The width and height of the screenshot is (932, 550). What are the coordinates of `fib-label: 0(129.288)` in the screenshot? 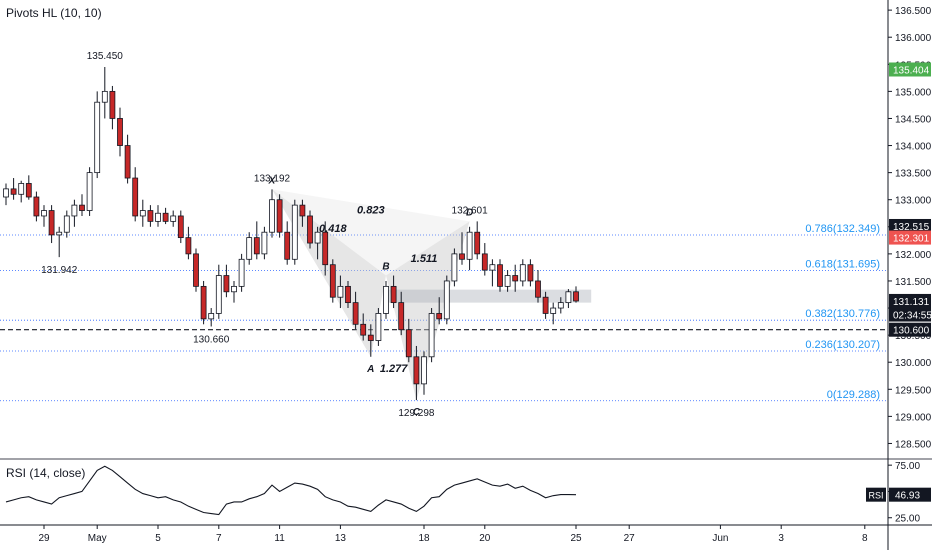 It's located at (853, 395).